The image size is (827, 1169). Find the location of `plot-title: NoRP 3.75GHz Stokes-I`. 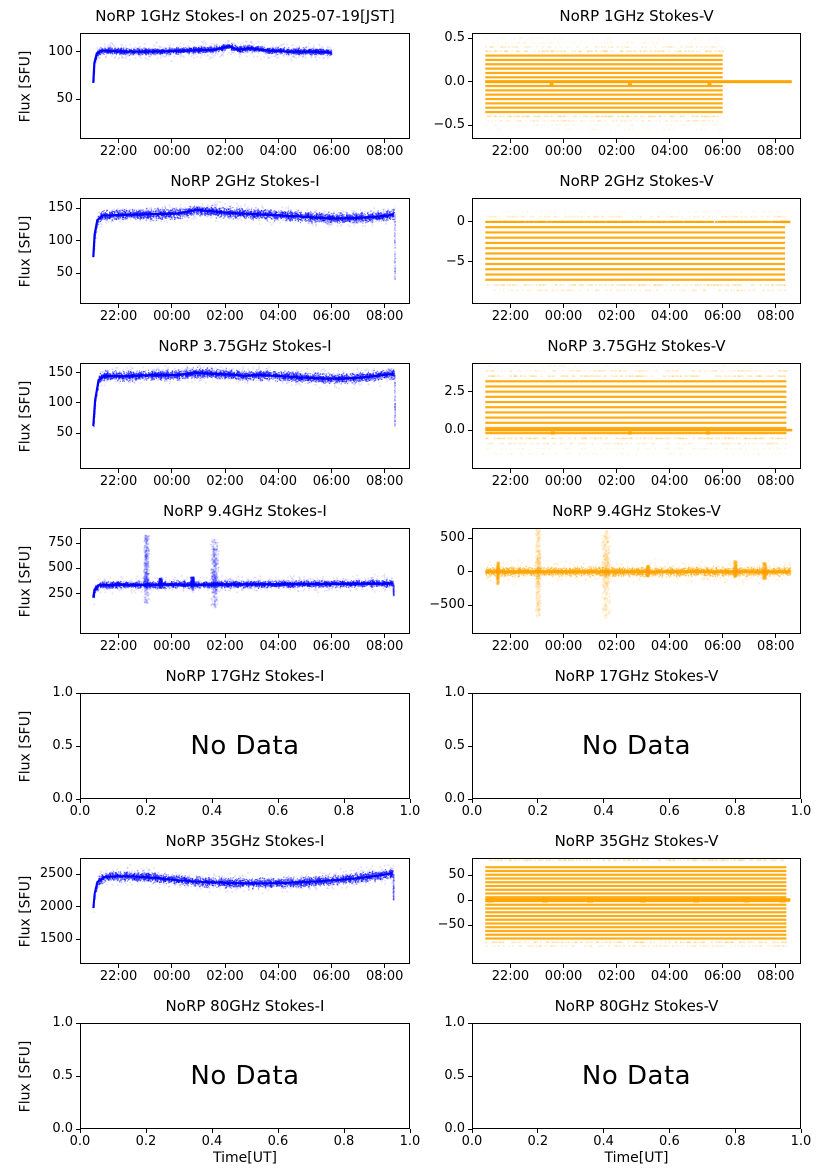

plot-title: NoRP 3.75GHz Stokes-I is located at coordinates (245, 346).